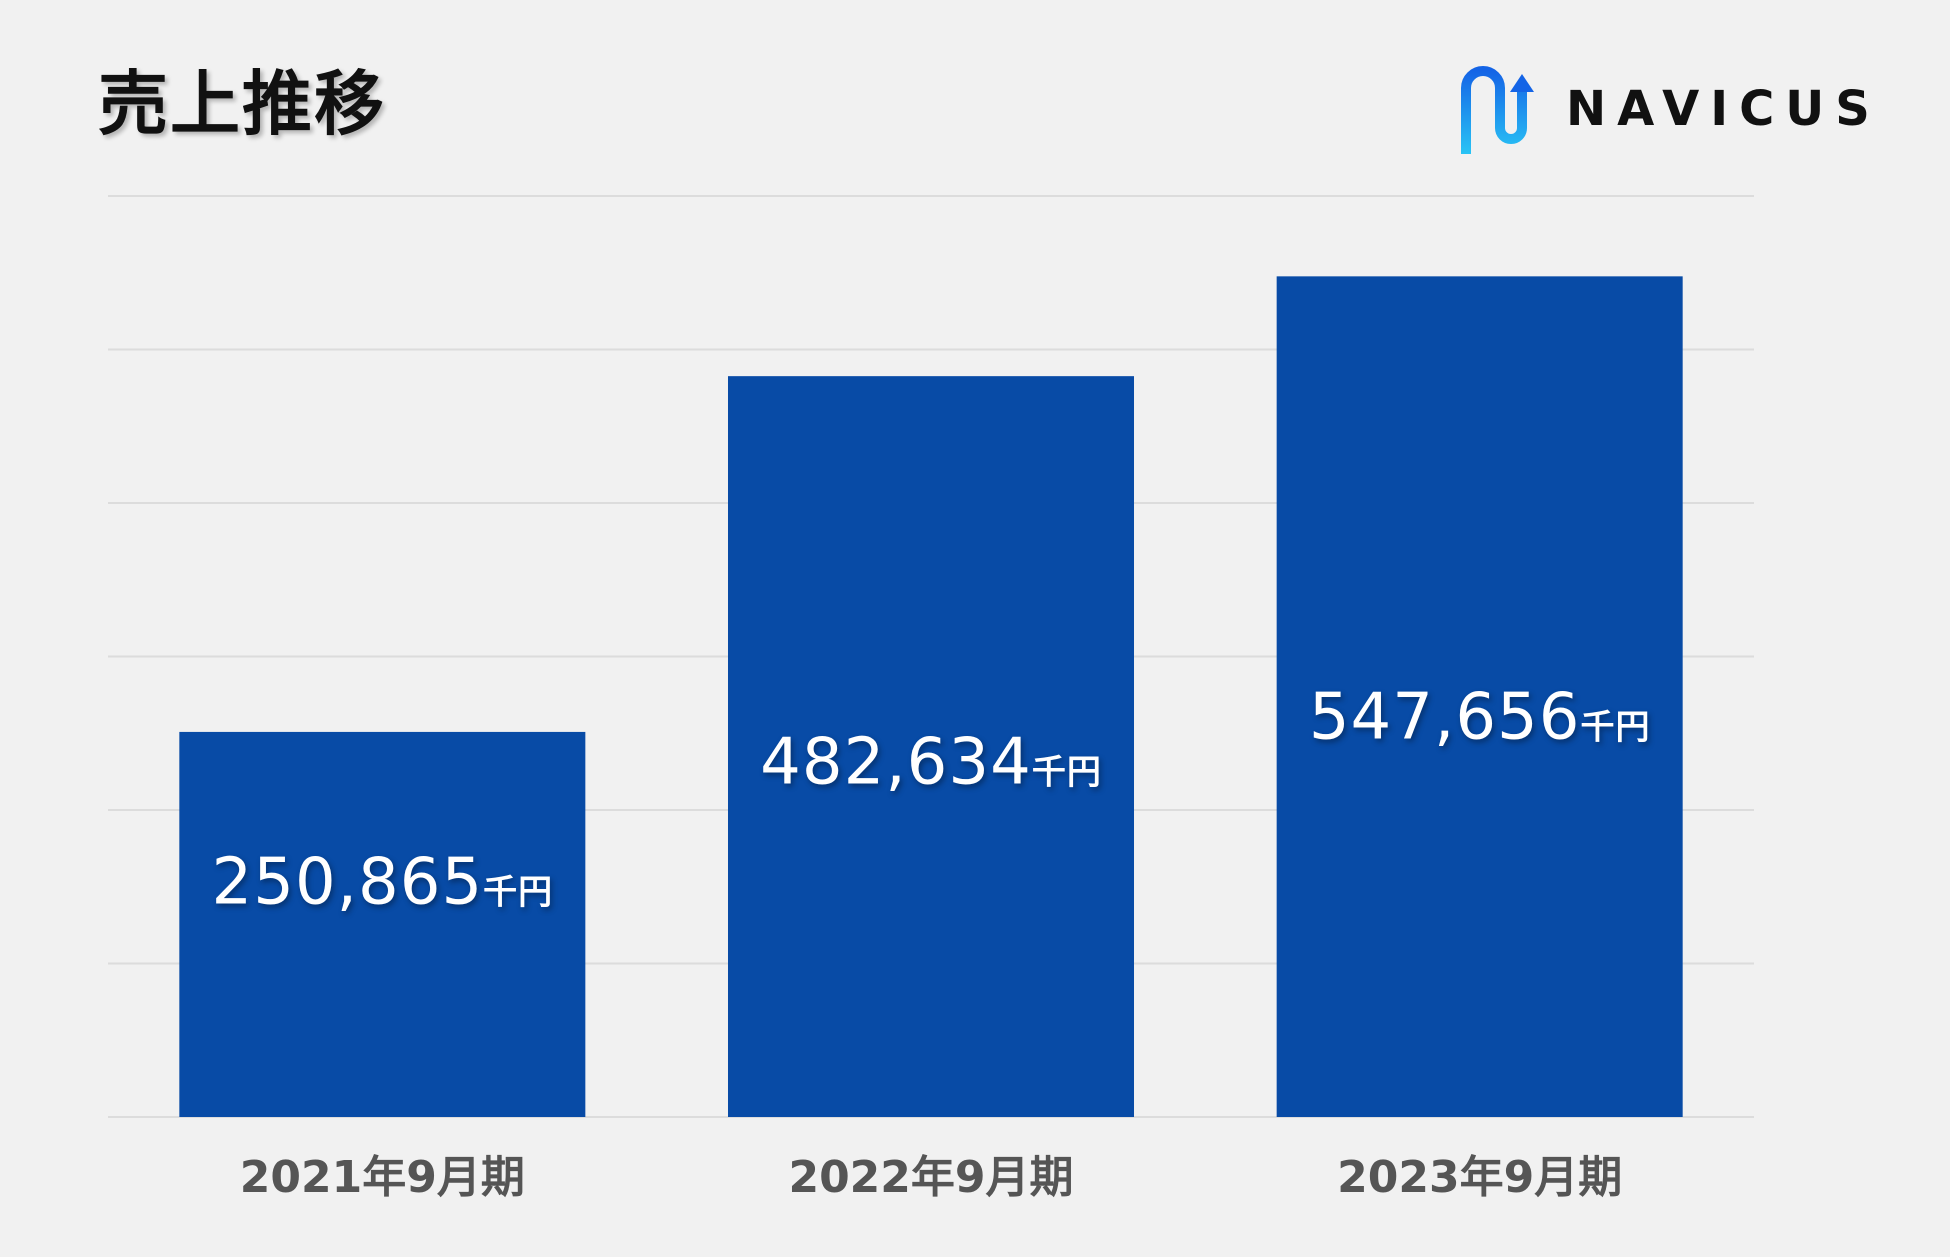  I want to click on bar-value-label: 250,865千円, so click(383, 883).